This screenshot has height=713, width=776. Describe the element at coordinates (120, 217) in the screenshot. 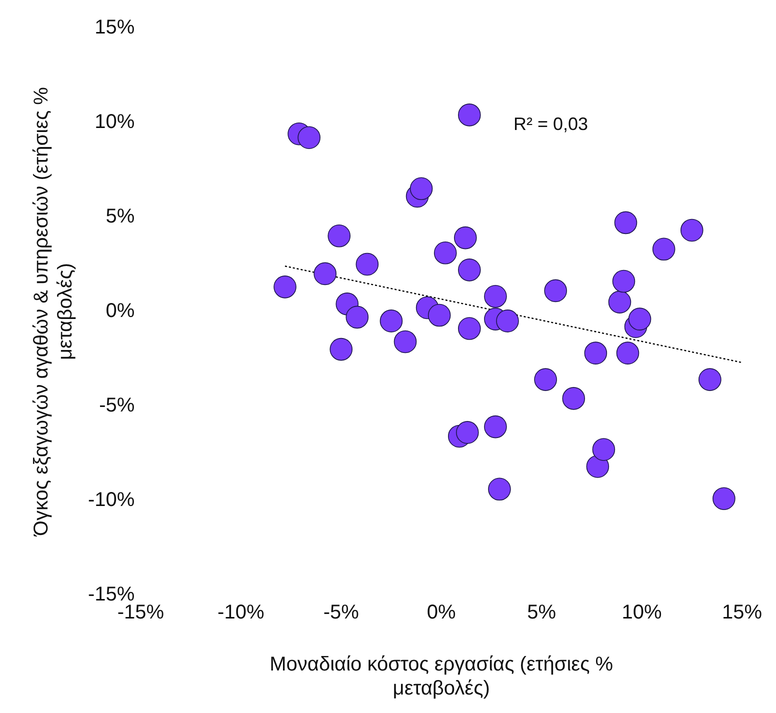

I see `y-tick-label: 5%` at that location.